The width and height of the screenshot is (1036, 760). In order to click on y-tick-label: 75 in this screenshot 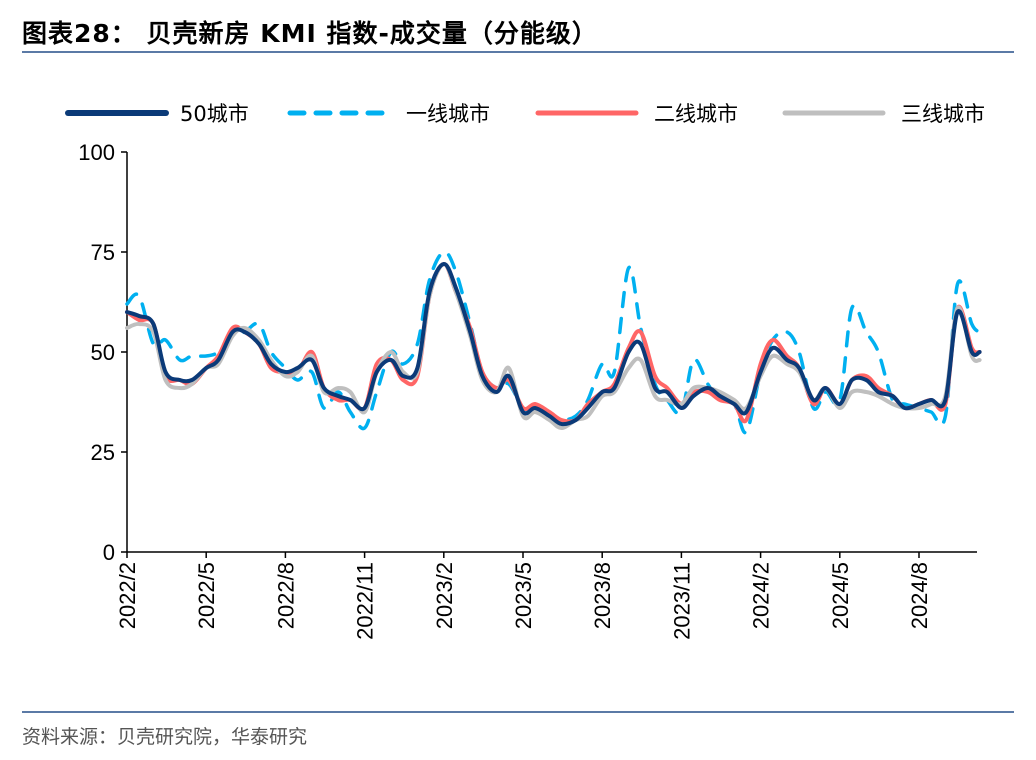, I will do `click(103, 252)`.